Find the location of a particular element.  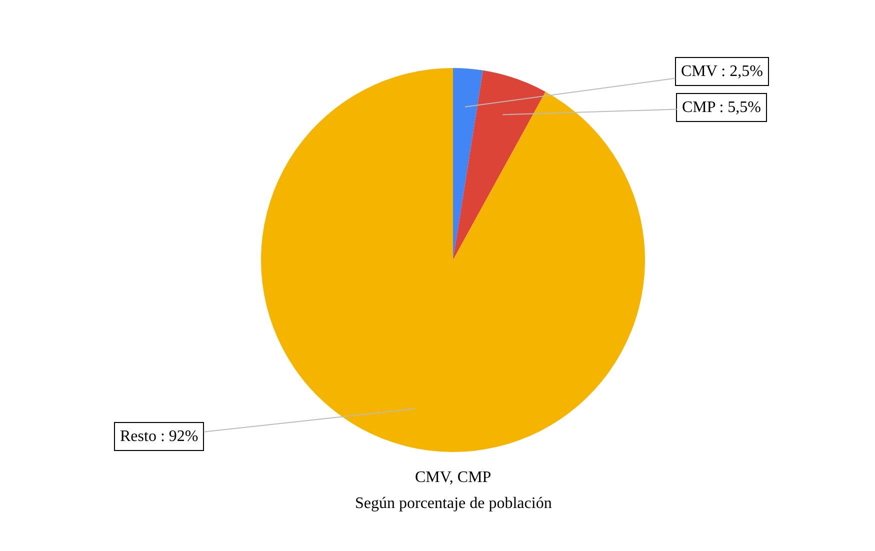

text: CMV, CMP is located at coordinates (453, 477).